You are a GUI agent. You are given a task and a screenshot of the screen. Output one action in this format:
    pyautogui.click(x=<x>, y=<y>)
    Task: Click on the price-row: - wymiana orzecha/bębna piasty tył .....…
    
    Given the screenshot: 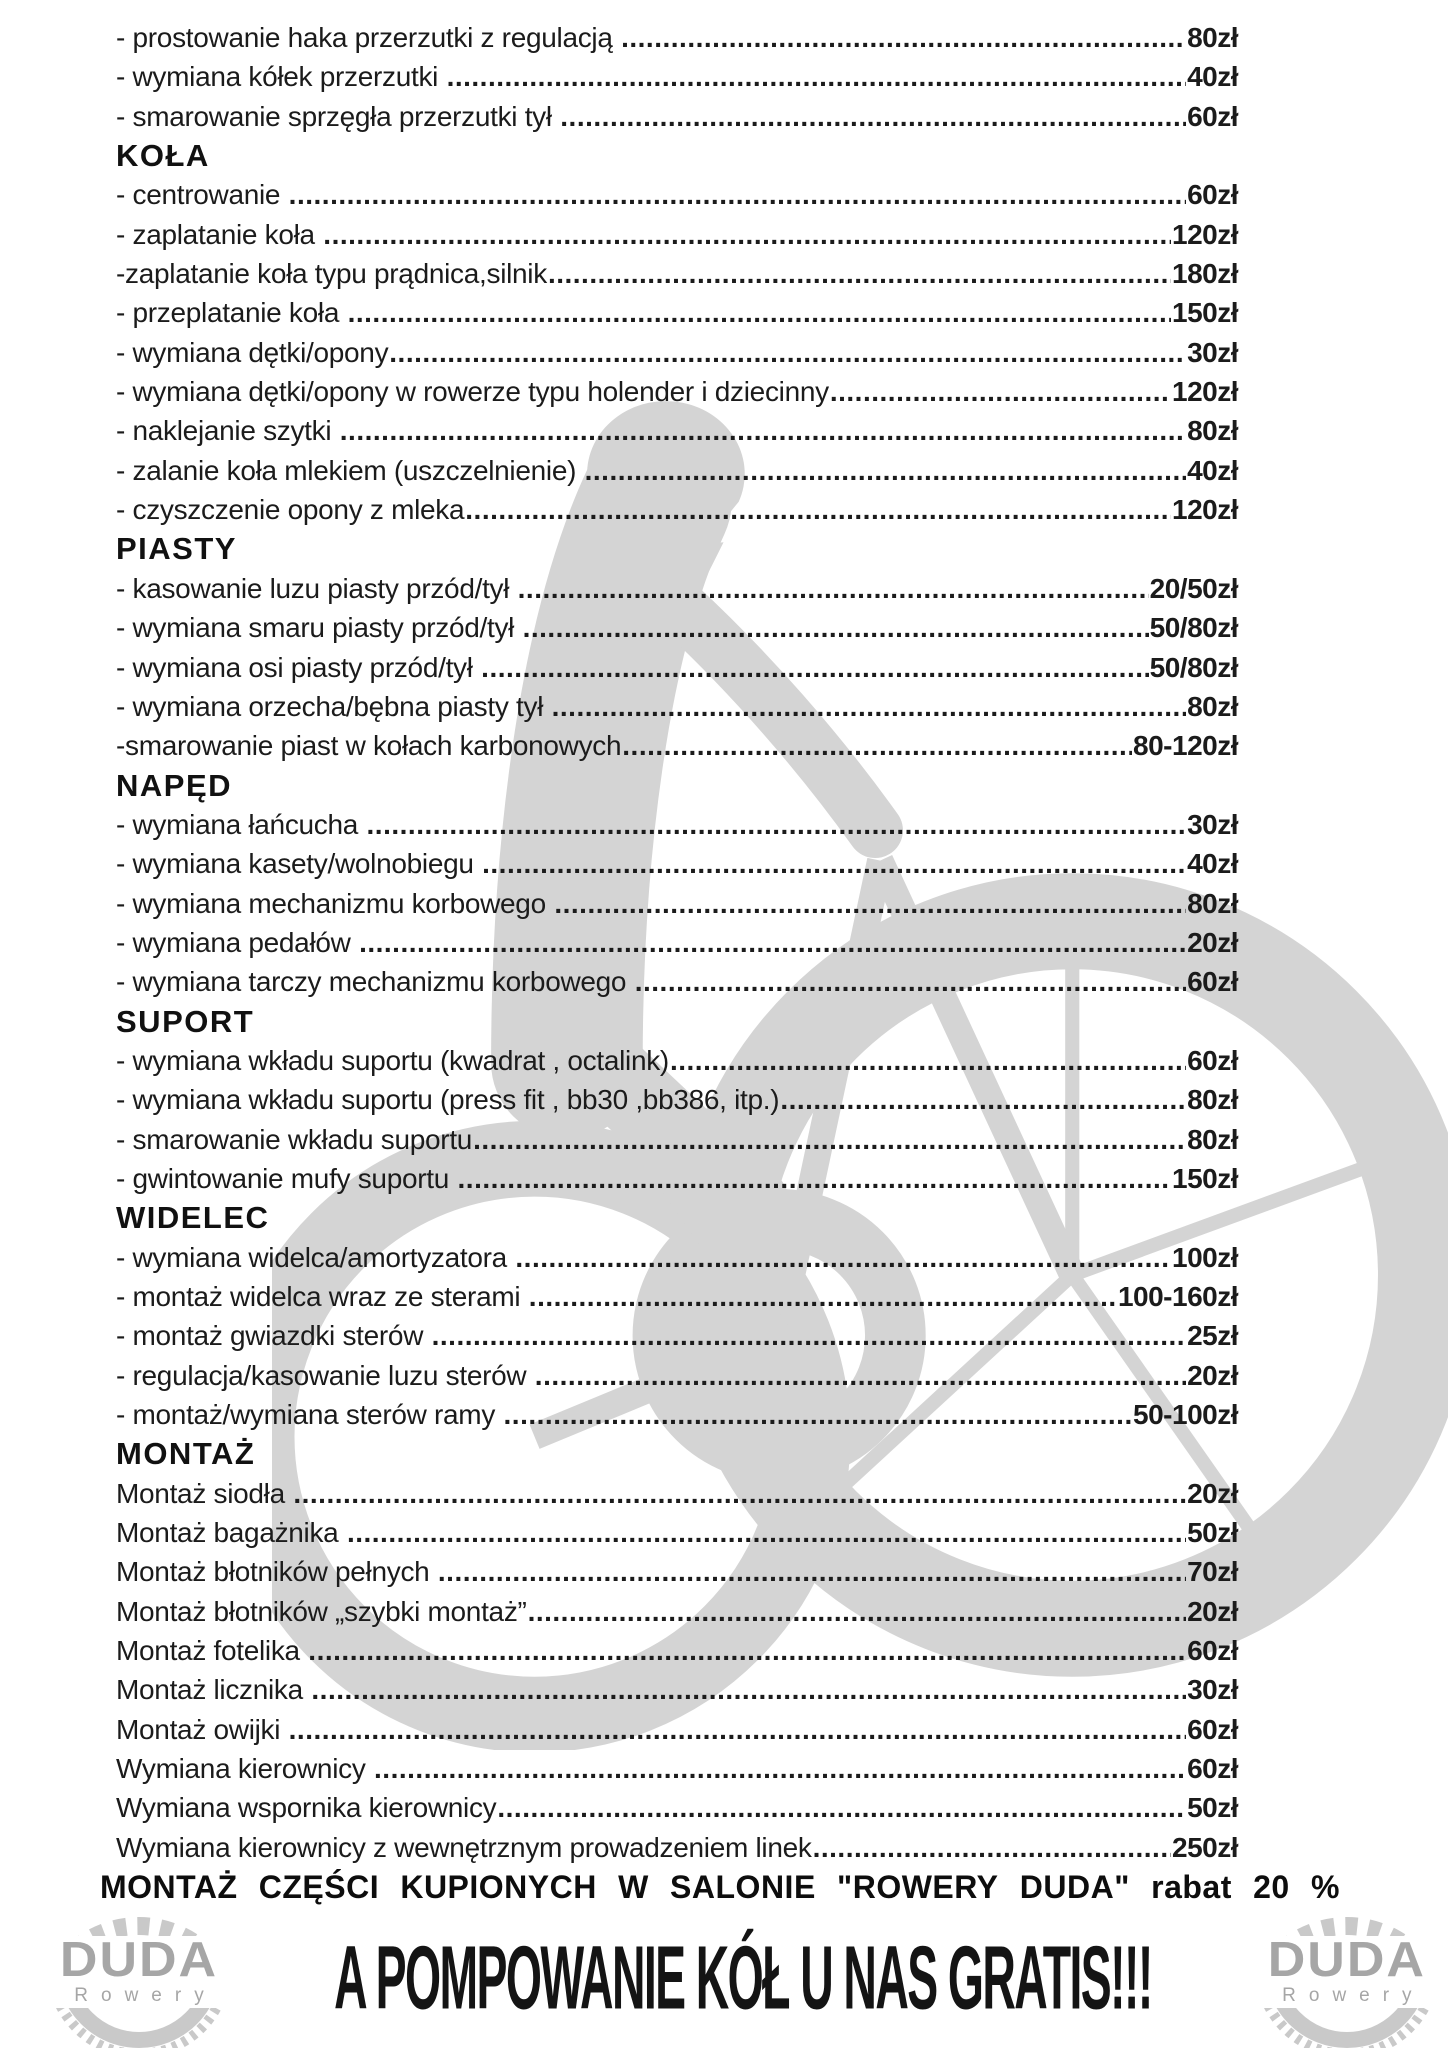 What is the action you would take?
    pyautogui.click(x=677, y=706)
    